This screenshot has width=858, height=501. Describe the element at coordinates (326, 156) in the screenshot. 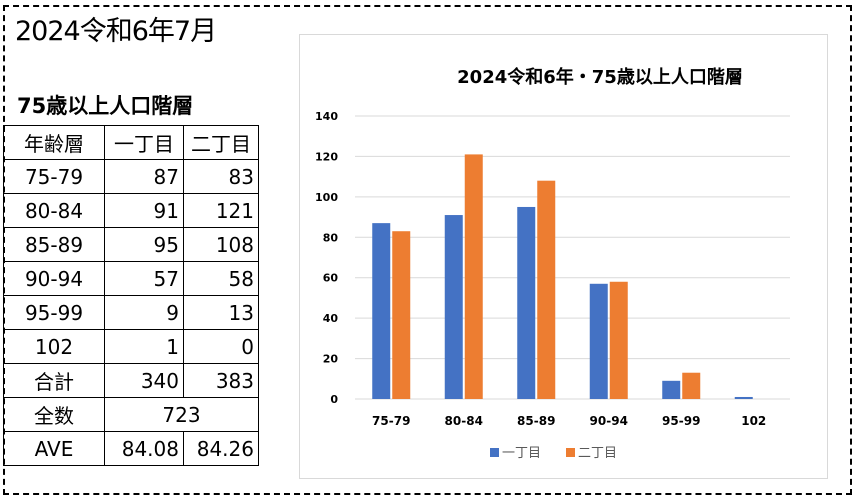

I see `y-tick-label: 120` at that location.